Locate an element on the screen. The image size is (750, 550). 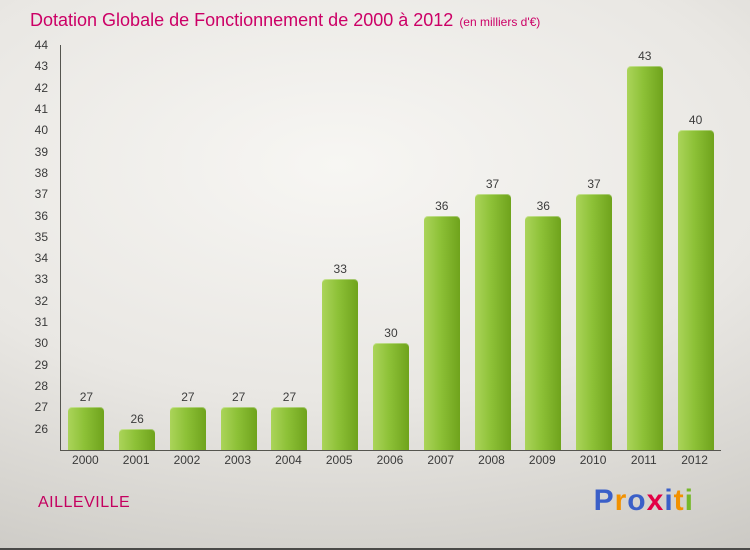
bar-slot: 30 is located at coordinates (391, 247).